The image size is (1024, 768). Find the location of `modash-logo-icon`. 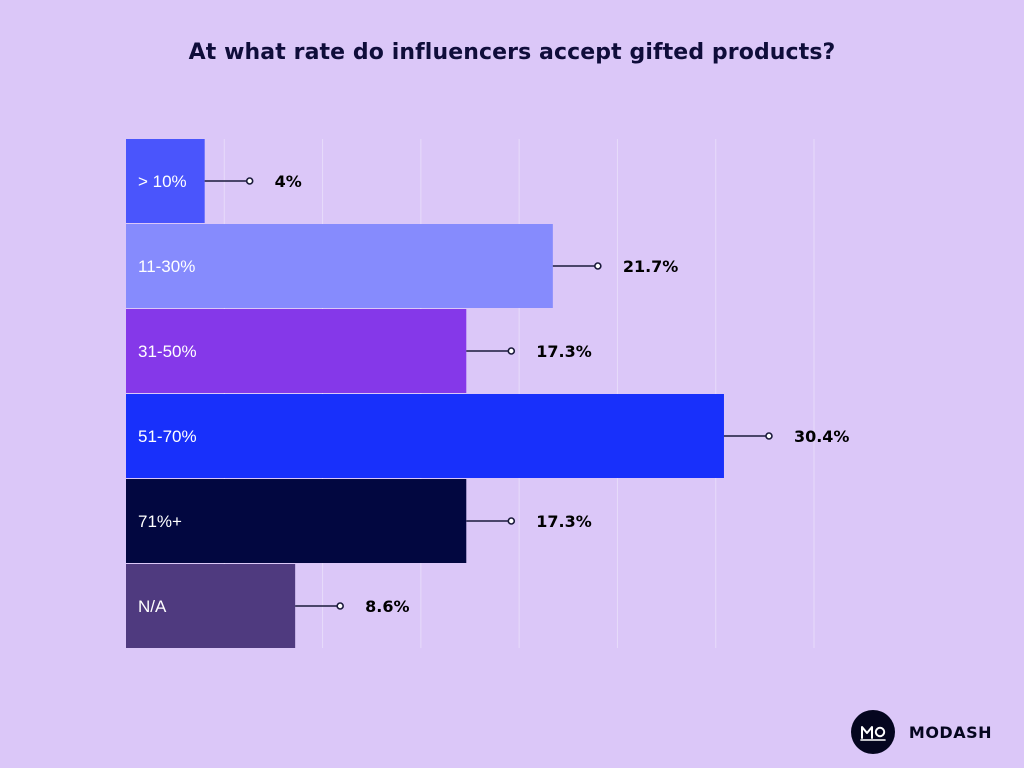

modash-logo-icon is located at coordinates (872, 732).